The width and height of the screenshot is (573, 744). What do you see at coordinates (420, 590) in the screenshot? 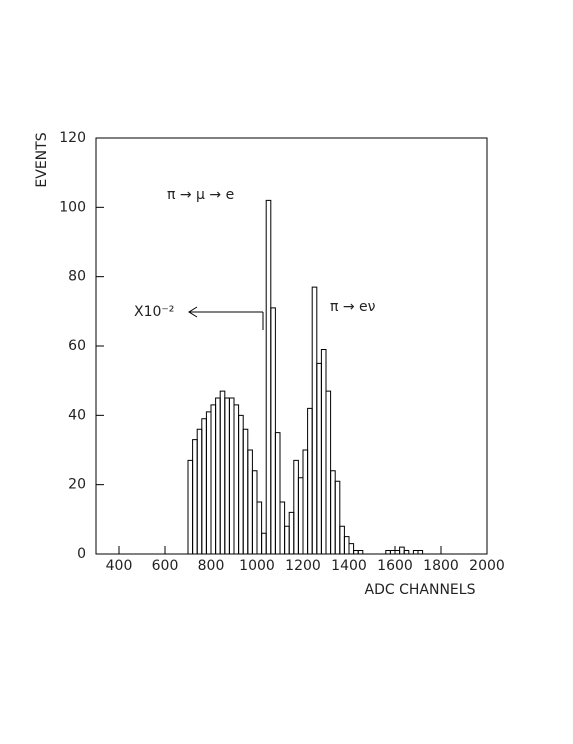
I see `x-axis-label: ADC CHANNELS` at bounding box center [420, 590].